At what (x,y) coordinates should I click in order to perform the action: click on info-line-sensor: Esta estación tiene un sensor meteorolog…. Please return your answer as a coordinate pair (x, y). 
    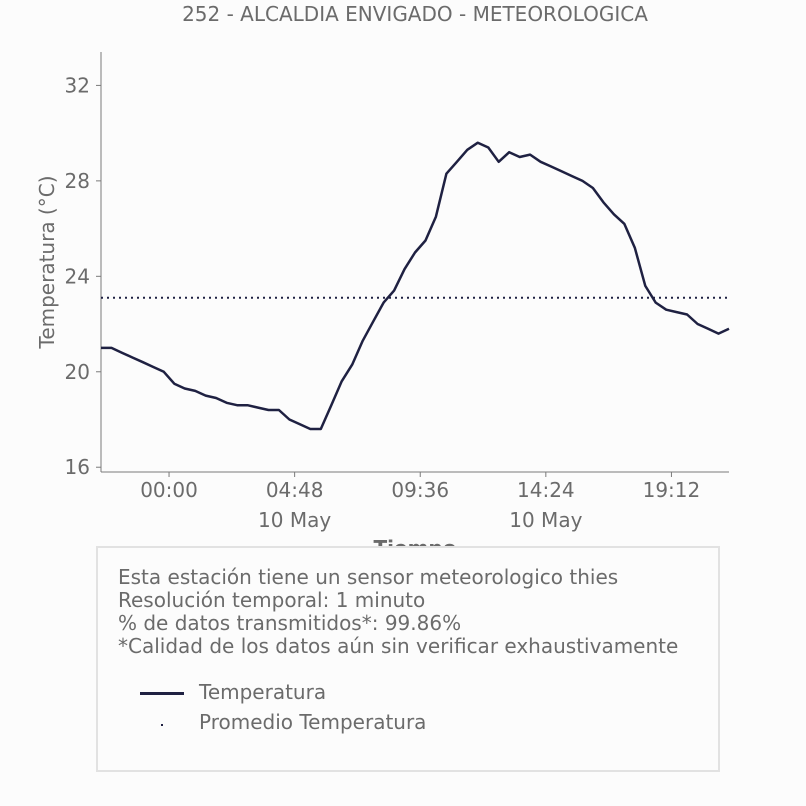
    Looking at the image, I should click on (368, 577).